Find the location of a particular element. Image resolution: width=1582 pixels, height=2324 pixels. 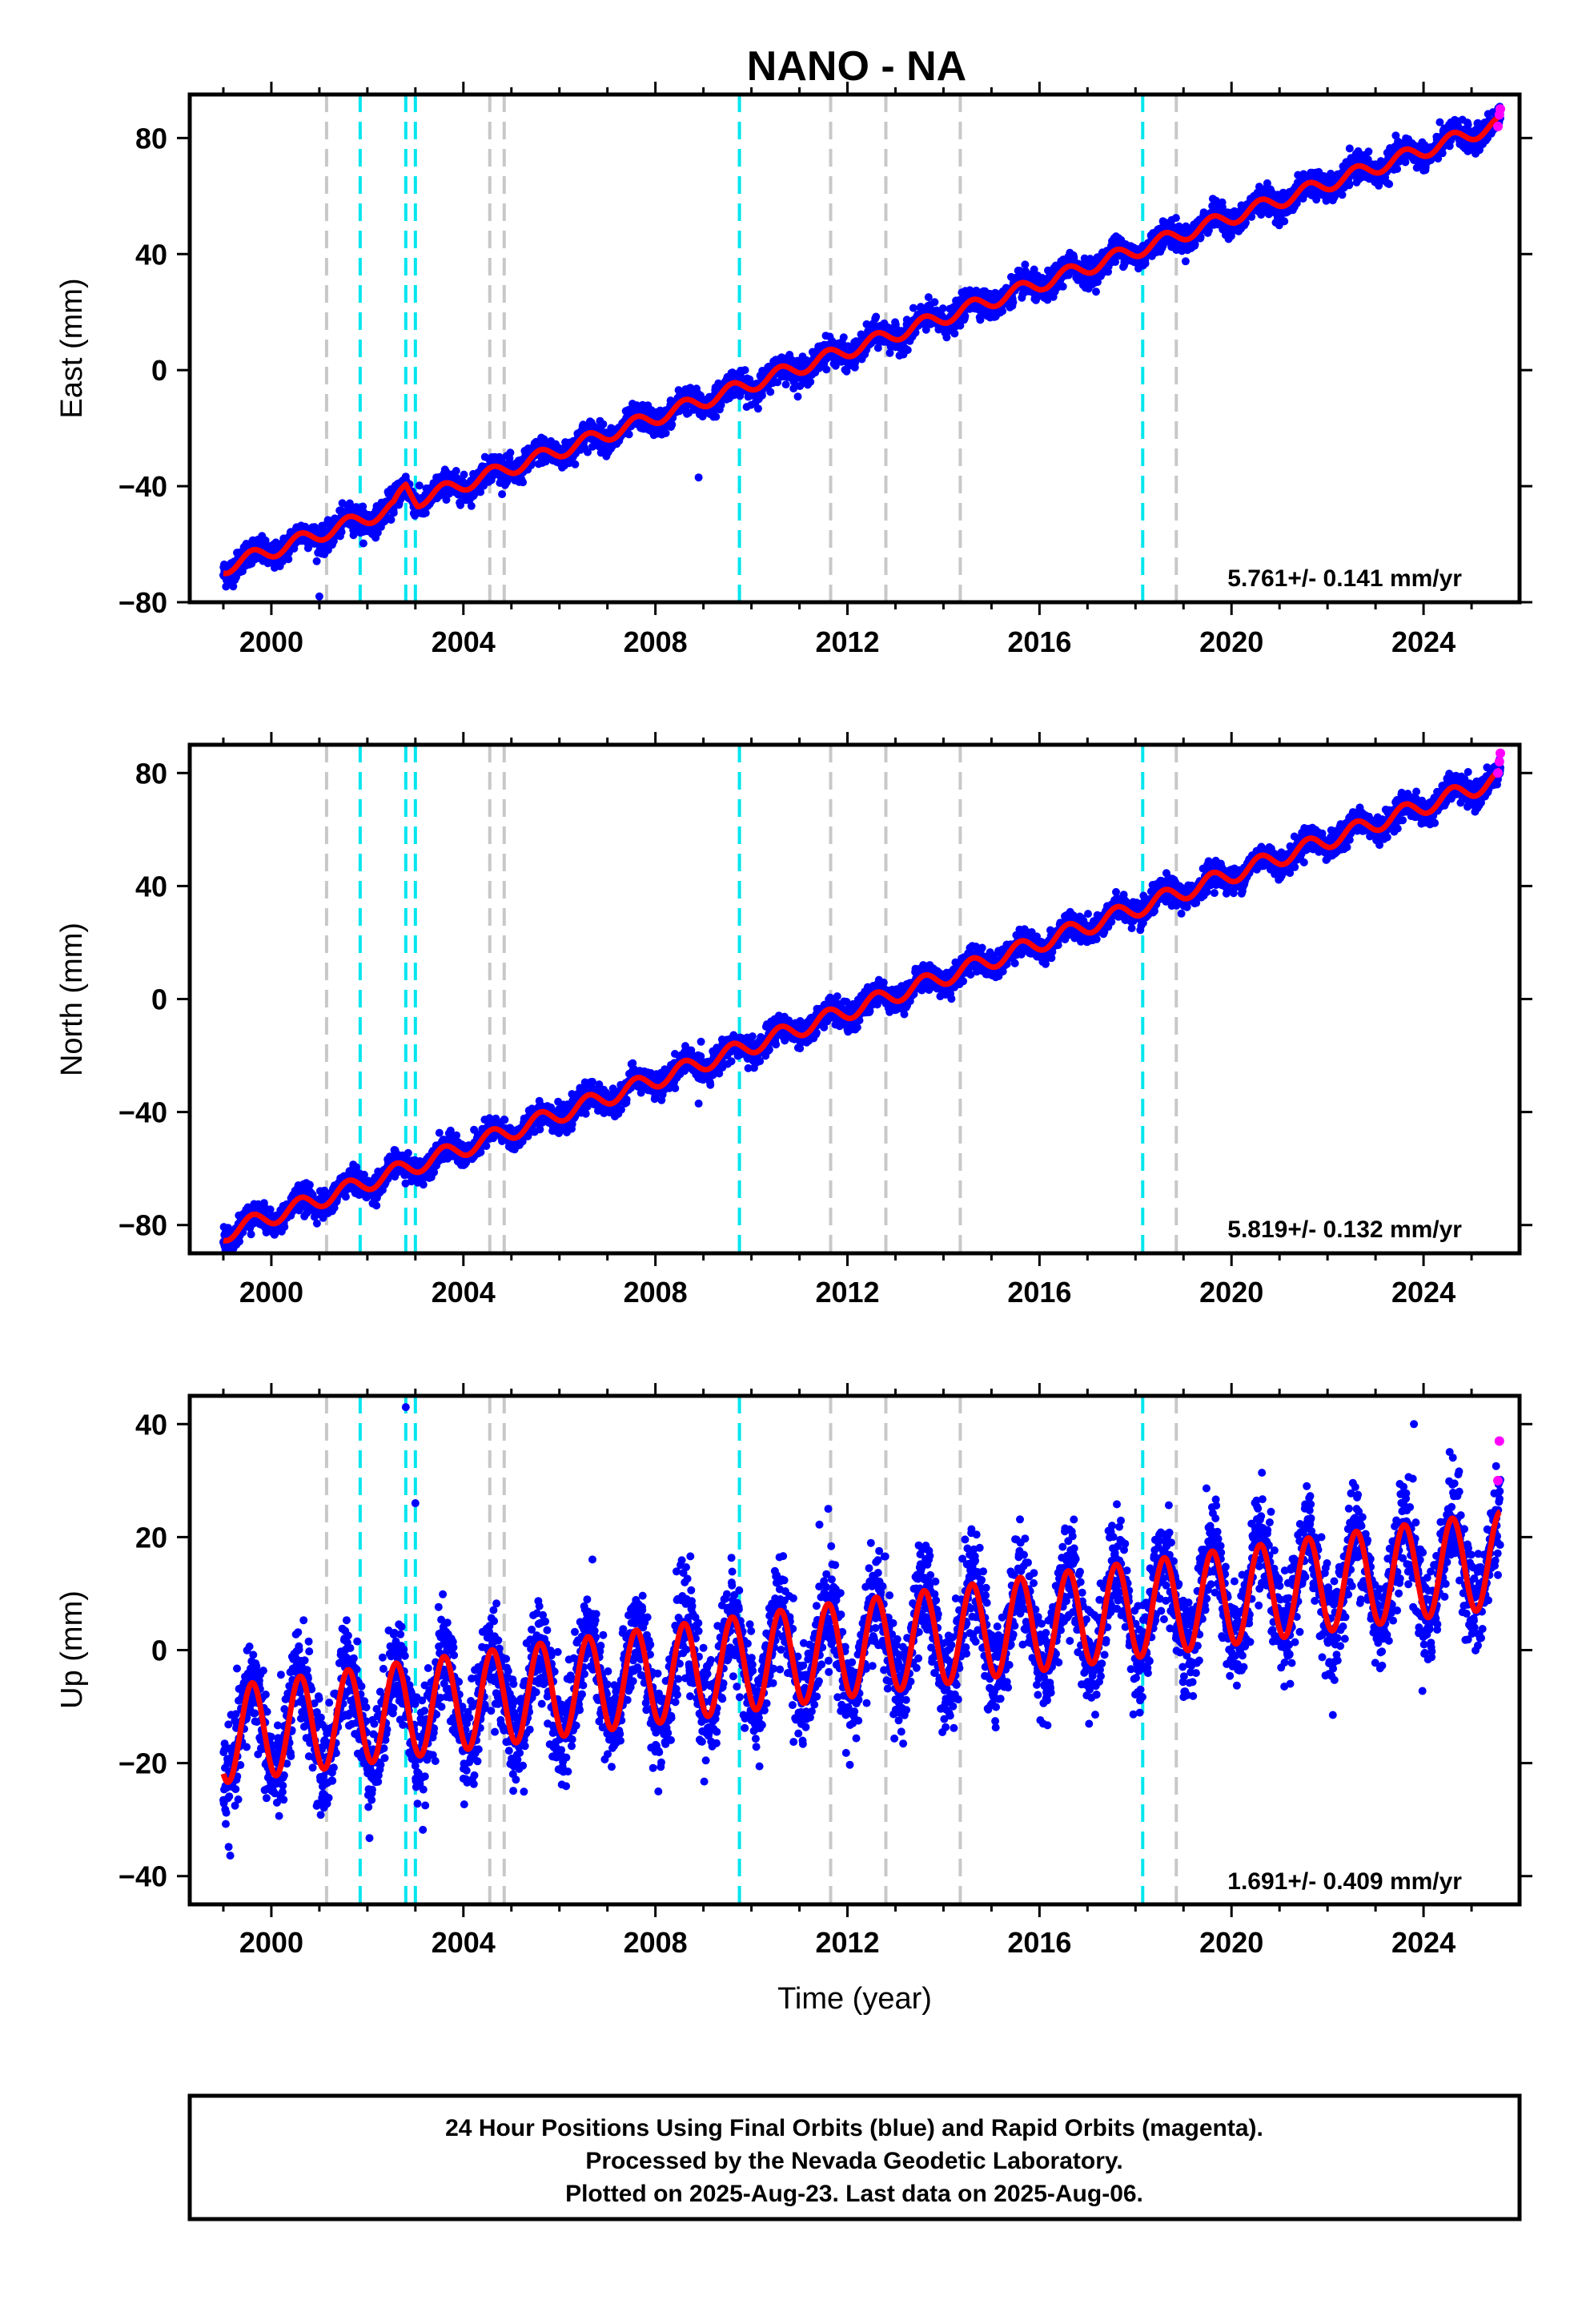

y-tick-label: 80 is located at coordinates (151, 138).